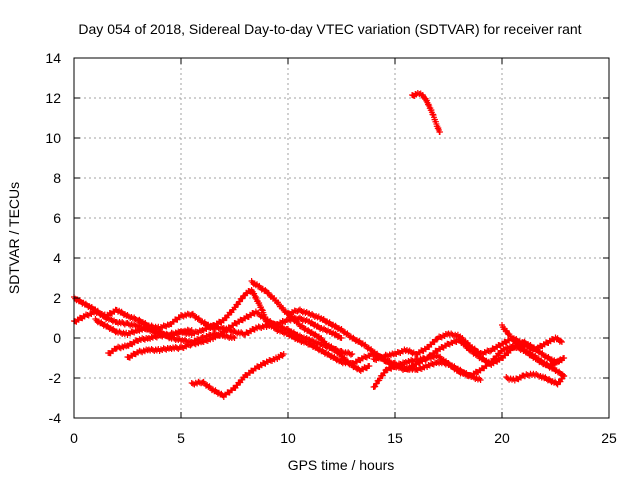  I want to click on series-arc-k, so click(533, 346).